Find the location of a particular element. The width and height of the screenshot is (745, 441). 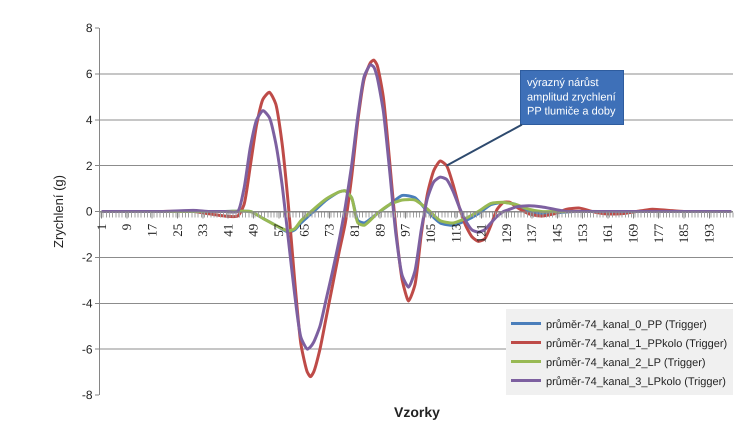

y-axis-title: Zrychlení (g) is located at coordinates (58, 211).